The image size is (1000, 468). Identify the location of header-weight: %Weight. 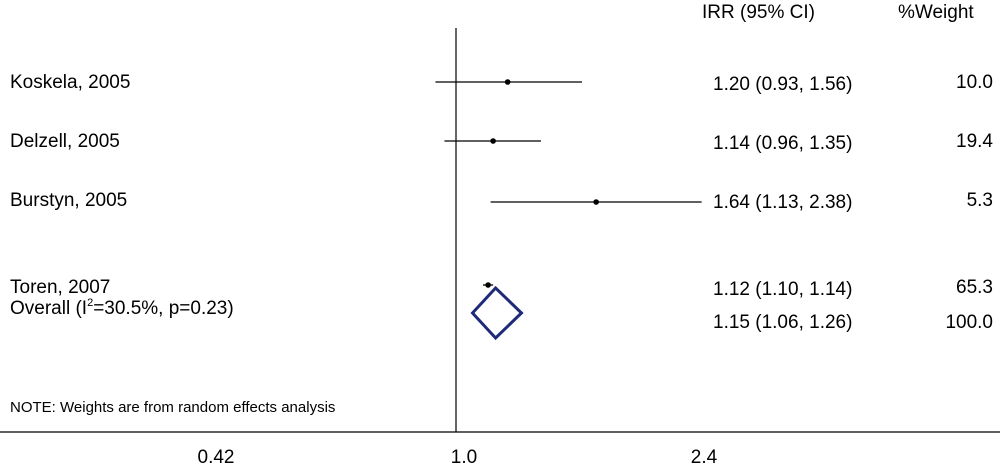
(936, 12).